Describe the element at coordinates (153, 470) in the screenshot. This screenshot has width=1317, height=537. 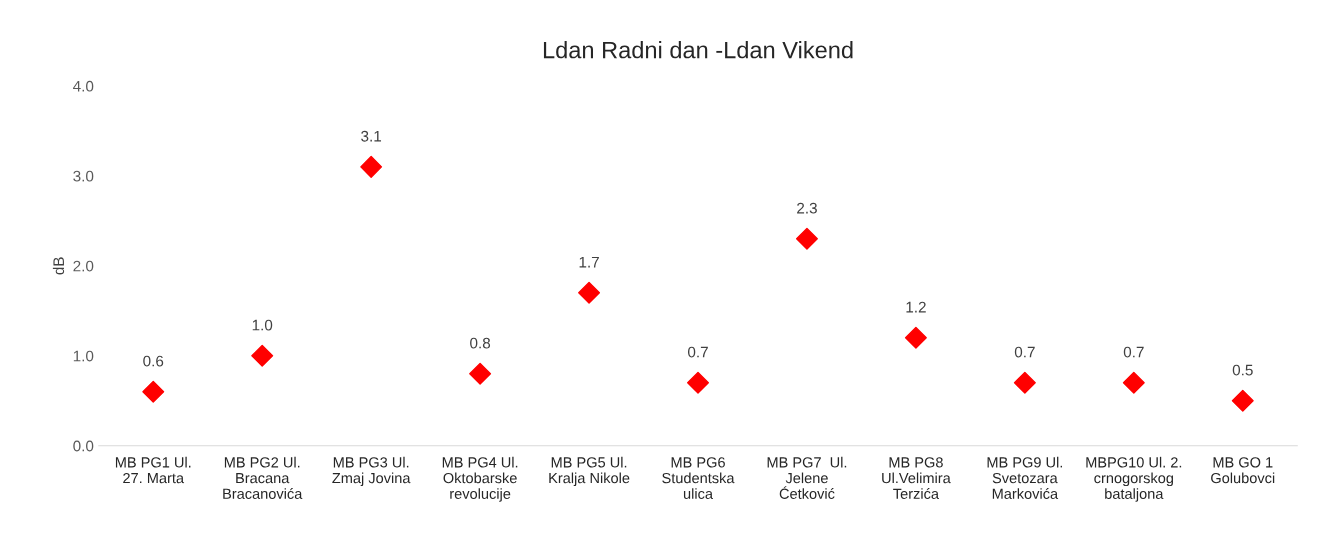
I see `x-tick-label: MB PG1 Ul. 27. Marta` at that location.